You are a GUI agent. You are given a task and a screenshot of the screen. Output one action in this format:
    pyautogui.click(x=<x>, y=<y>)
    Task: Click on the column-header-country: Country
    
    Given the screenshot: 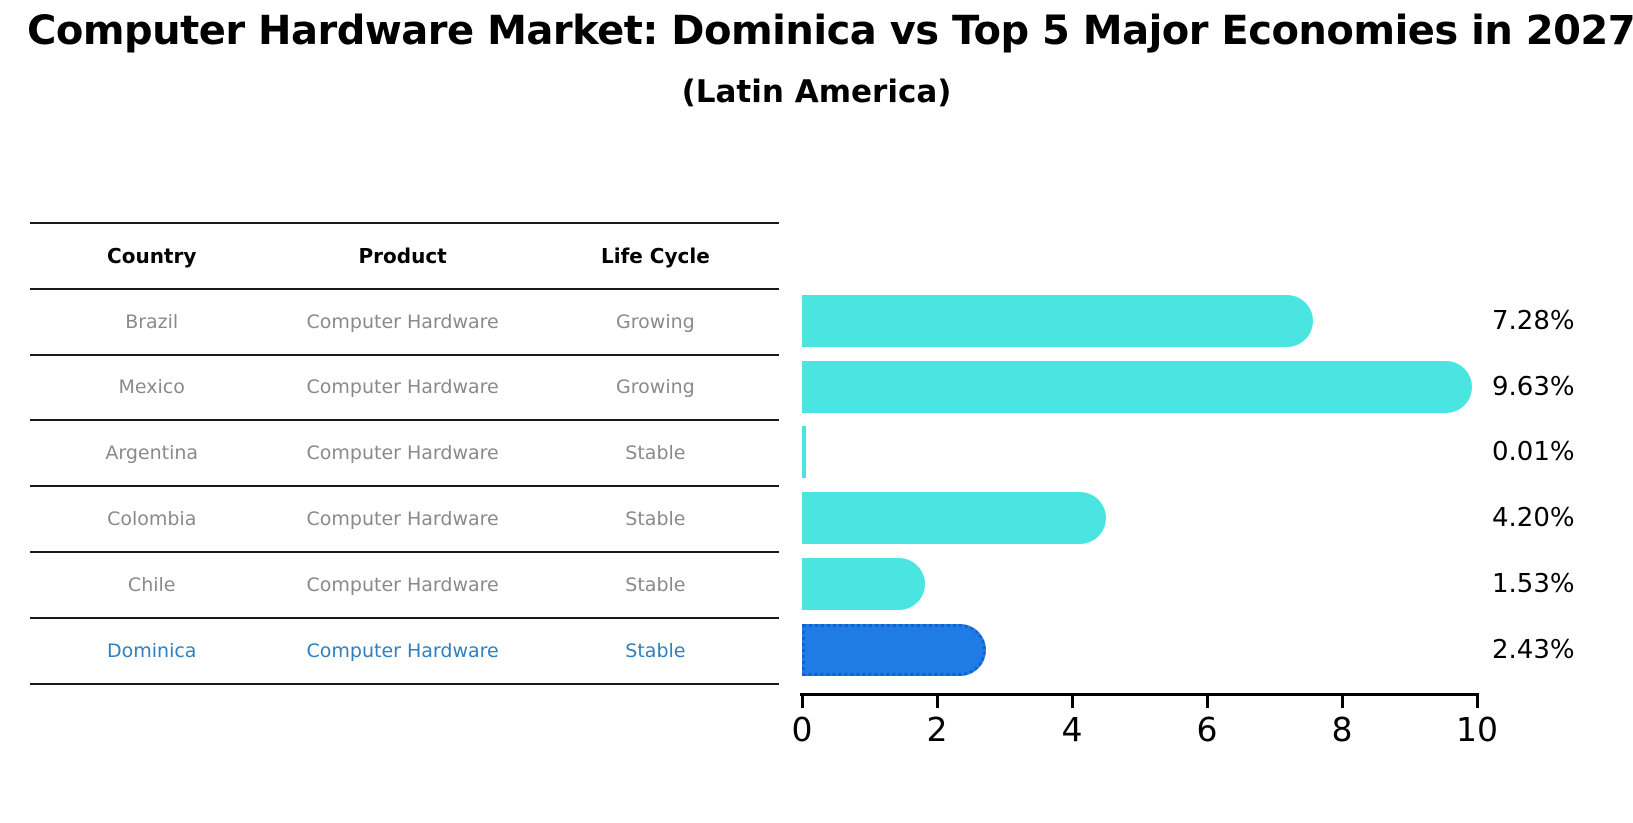 What is the action you would take?
    pyautogui.click(x=152, y=255)
    